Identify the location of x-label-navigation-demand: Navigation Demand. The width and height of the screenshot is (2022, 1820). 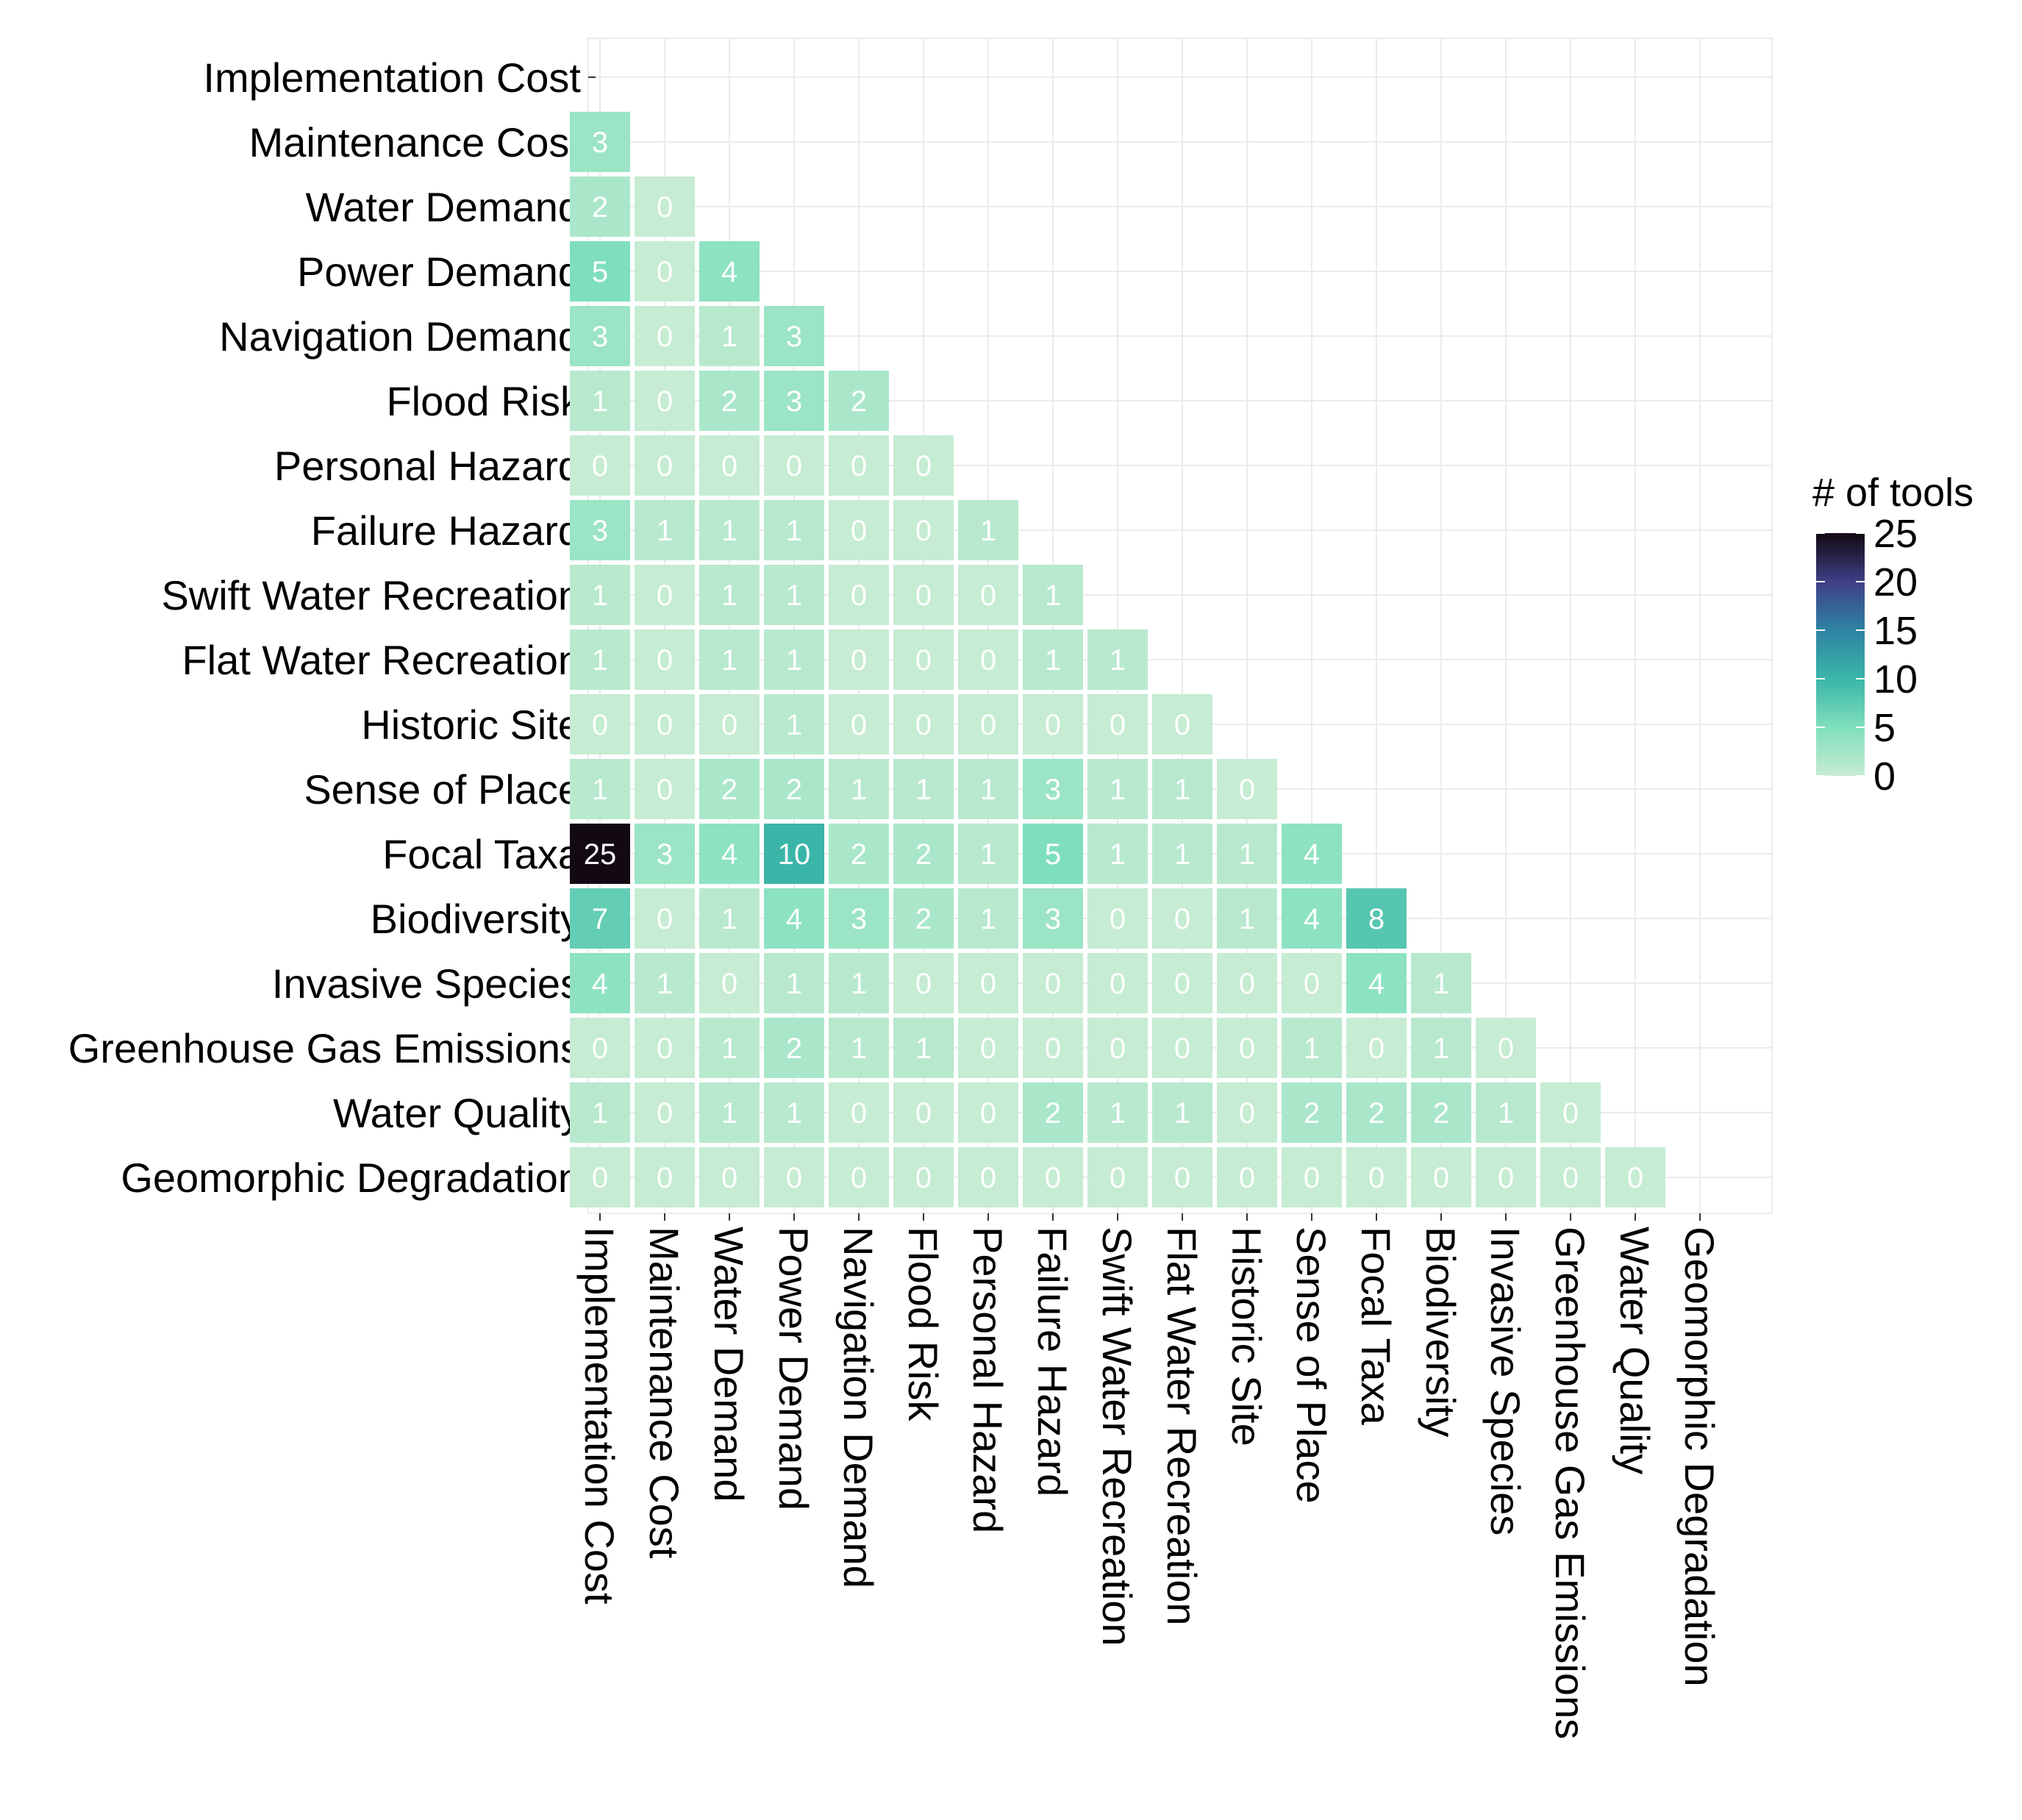
(858, 1407).